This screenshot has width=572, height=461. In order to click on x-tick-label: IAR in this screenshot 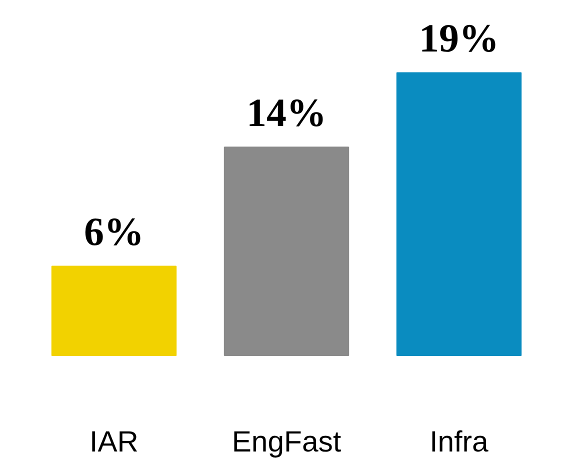, I will do `click(114, 442)`.